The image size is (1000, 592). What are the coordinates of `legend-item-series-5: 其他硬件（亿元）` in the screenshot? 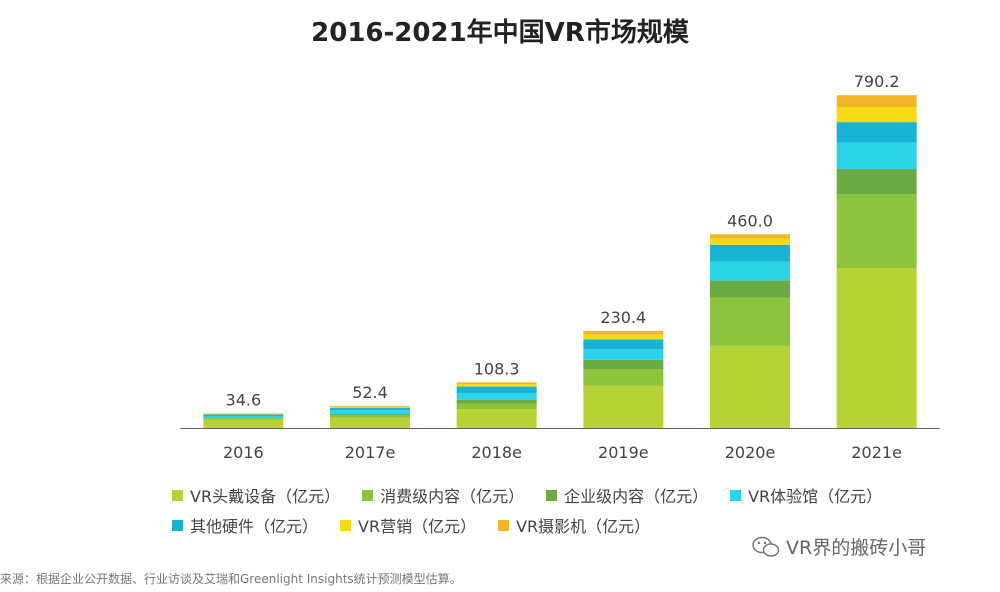 It's located at (245, 525).